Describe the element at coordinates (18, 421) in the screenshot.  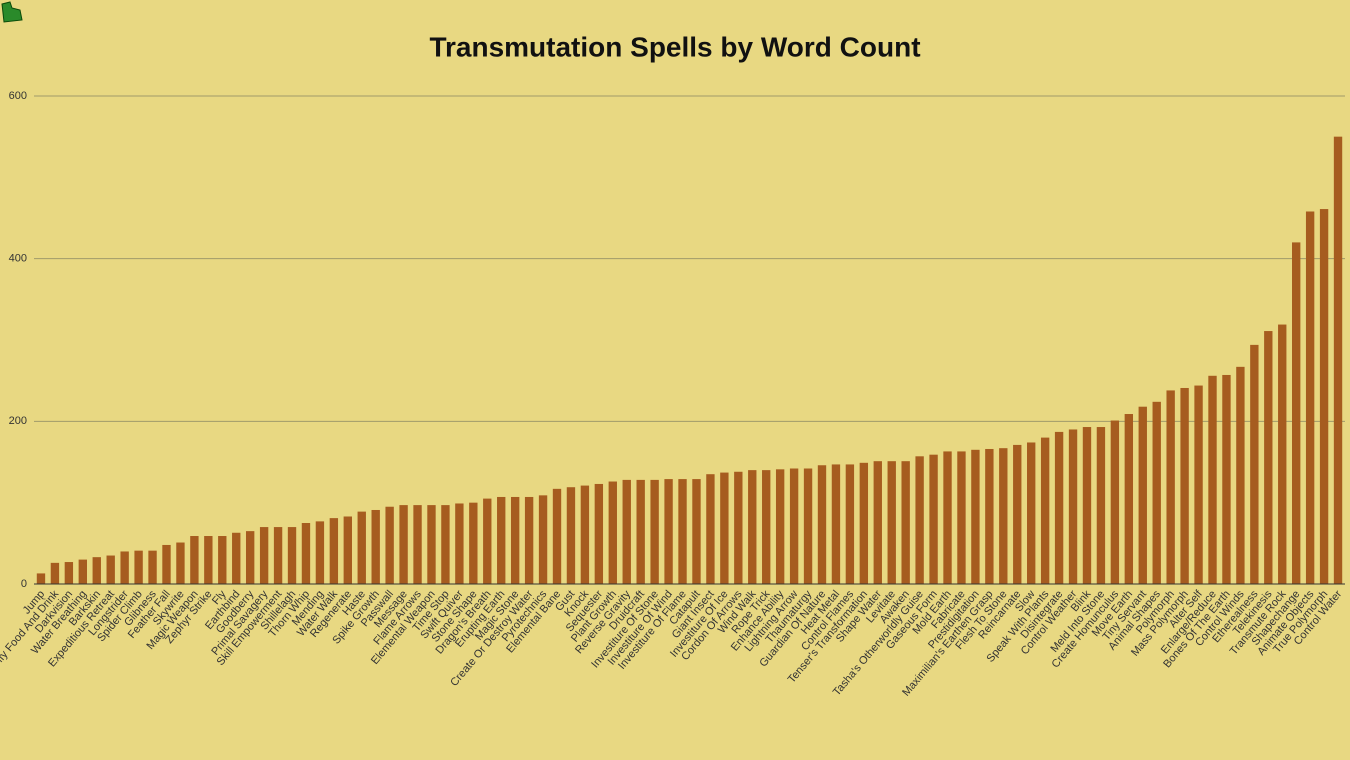
I see `y-tick-label: 200` at that location.